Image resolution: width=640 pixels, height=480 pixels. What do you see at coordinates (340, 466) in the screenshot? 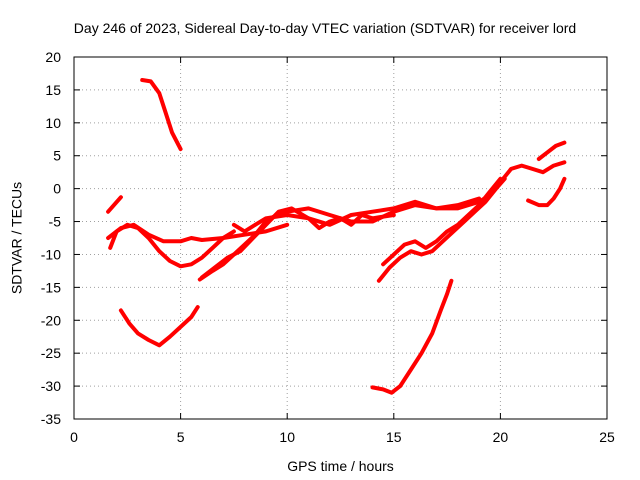
I see `x-axis-label: GPS time / hours` at bounding box center [340, 466].